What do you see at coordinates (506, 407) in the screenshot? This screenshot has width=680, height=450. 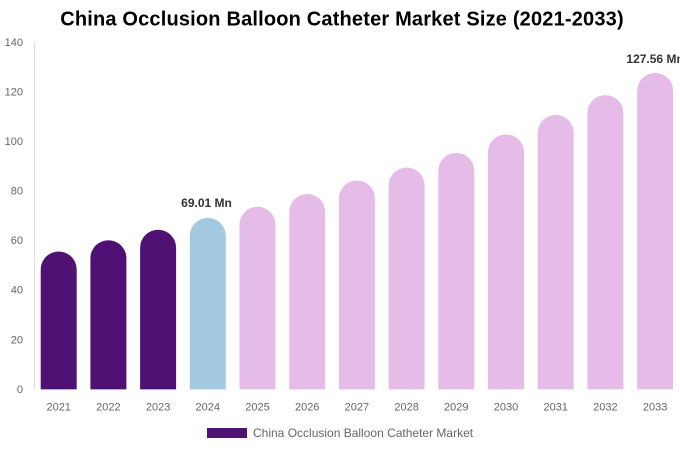 I see `svg-text: 2030` at bounding box center [506, 407].